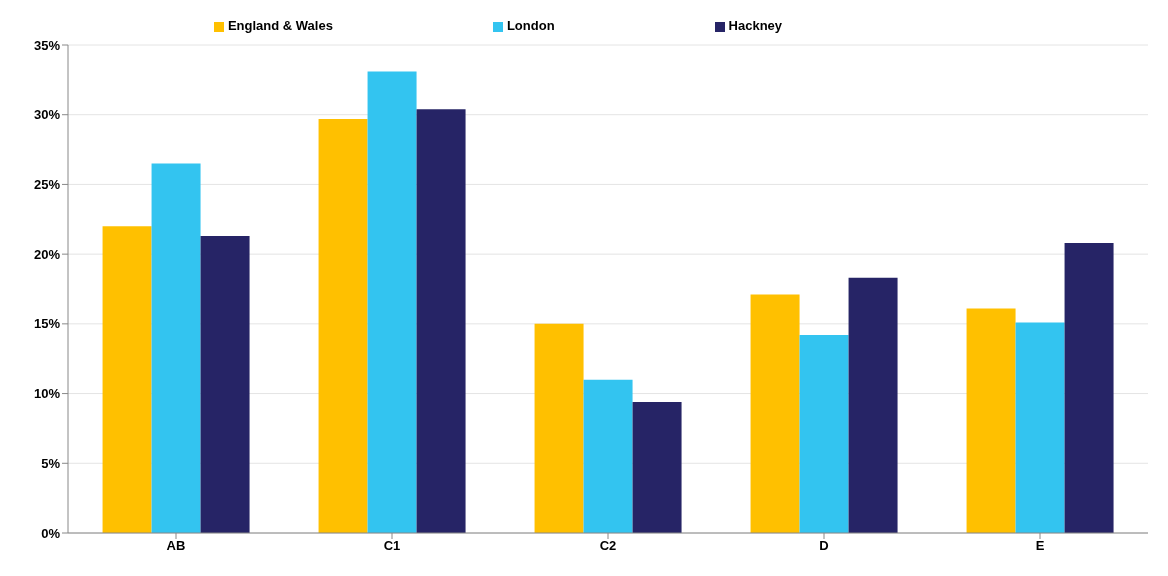  I want to click on x-tick-label: E, so click(1040, 546).